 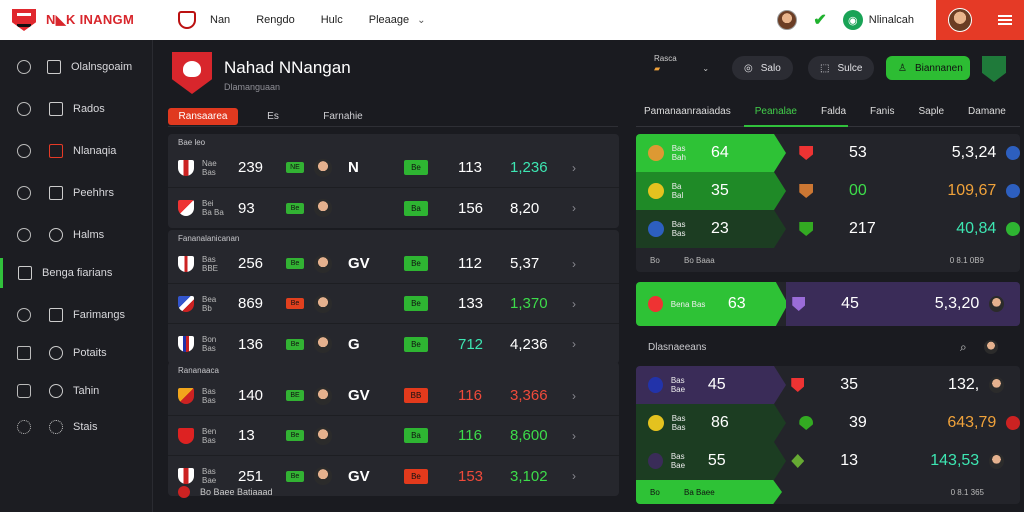 I want to click on sidebar-item-label: Farimangs, so click(x=99, y=315).